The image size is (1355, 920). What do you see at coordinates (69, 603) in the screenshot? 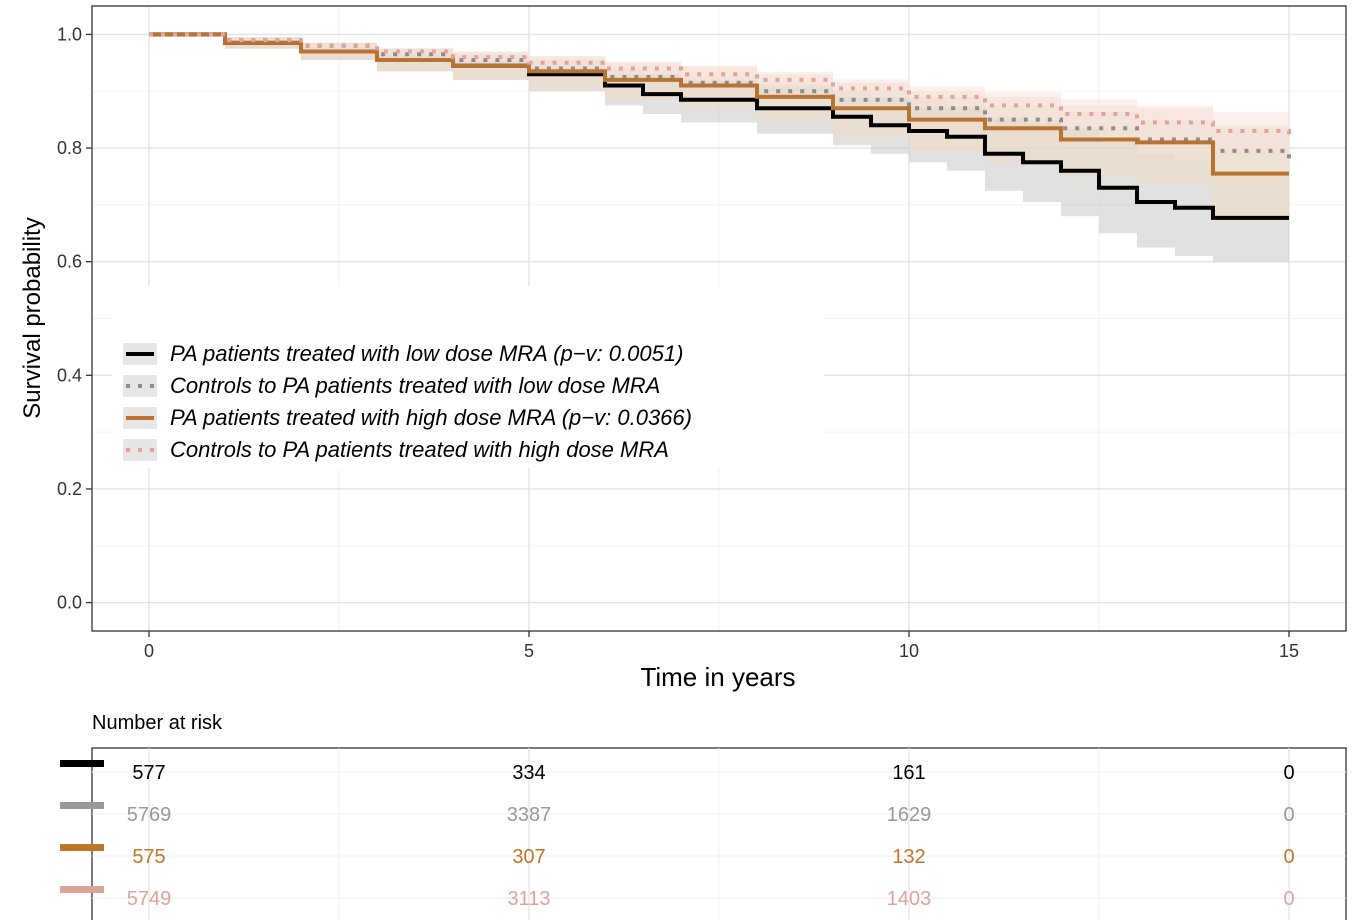
I see `y-tick-label: 0.0` at bounding box center [69, 603].